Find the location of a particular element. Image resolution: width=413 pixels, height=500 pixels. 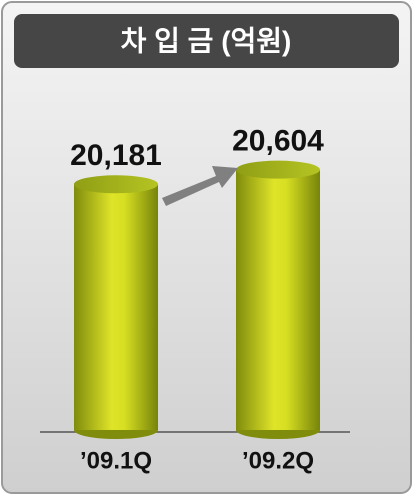

value-label: 20,604 is located at coordinates (278, 141).